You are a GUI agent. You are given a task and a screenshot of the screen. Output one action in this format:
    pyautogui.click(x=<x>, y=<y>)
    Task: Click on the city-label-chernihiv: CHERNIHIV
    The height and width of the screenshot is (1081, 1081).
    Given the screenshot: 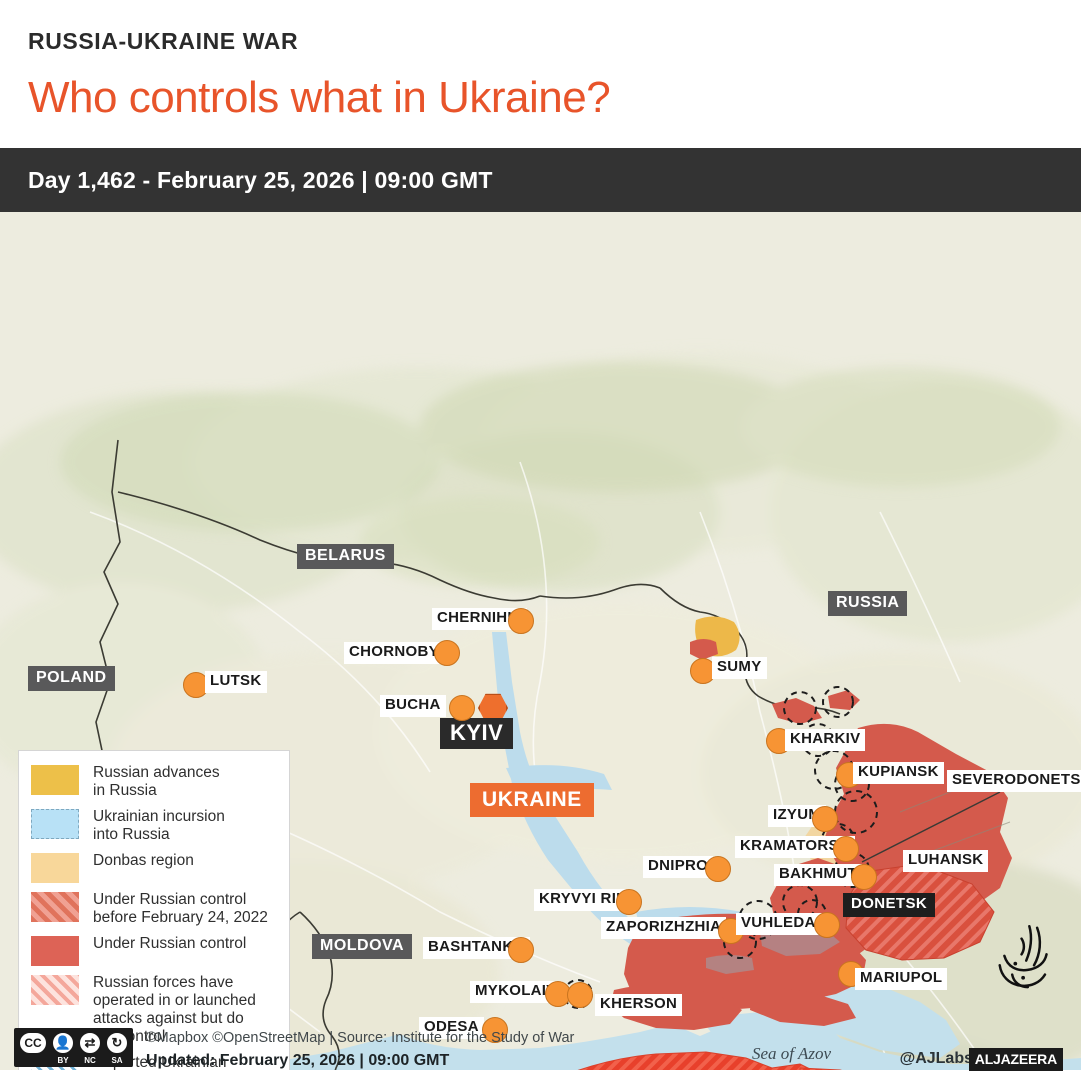 What is the action you would take?
    pyautogui.click(x=480, y=619)
    